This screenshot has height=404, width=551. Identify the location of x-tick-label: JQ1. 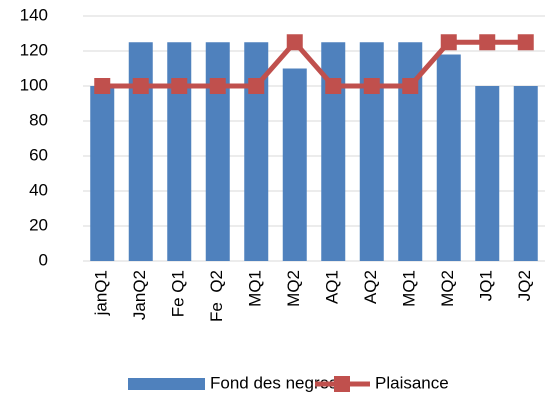
(486, 285).